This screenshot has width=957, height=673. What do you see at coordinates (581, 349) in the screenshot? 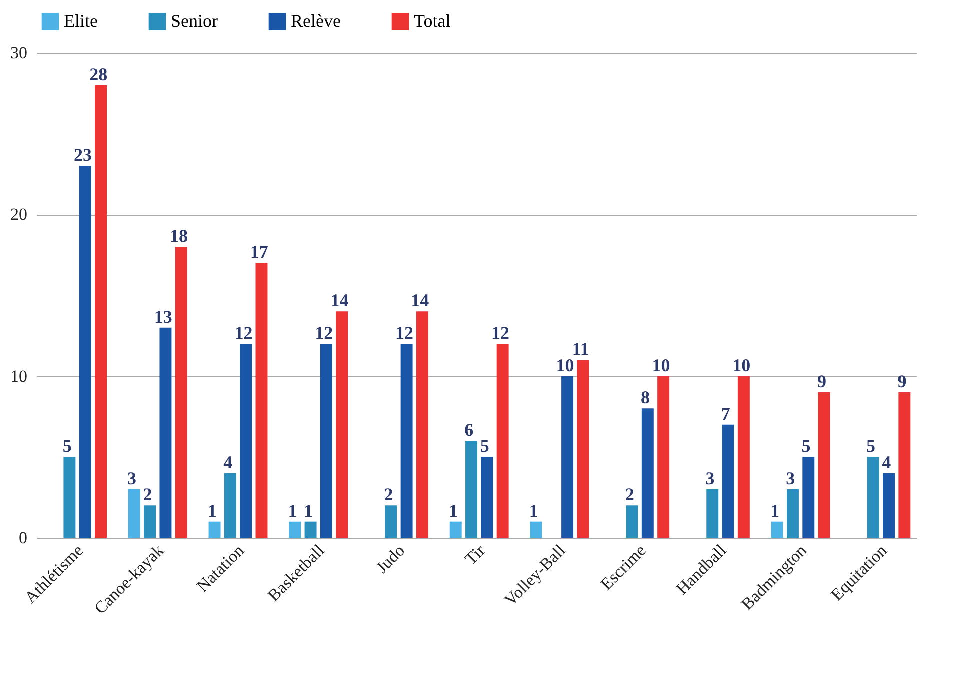
I see `data-label: 11` at bounding box center [581, 349].